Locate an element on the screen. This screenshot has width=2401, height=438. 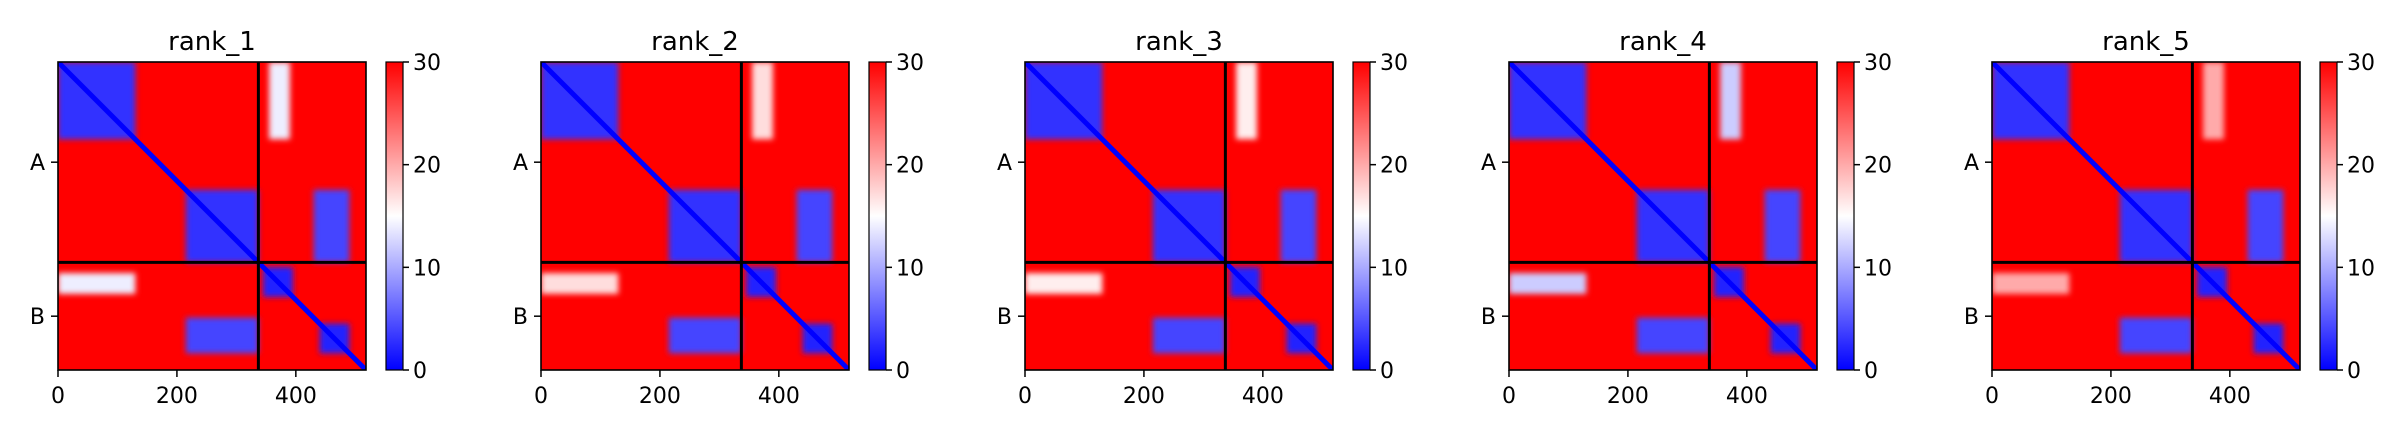
panel-rank_3: rank_3 0 200 400 A B 0 10 20 30 is located at coordinates (1202, 218).